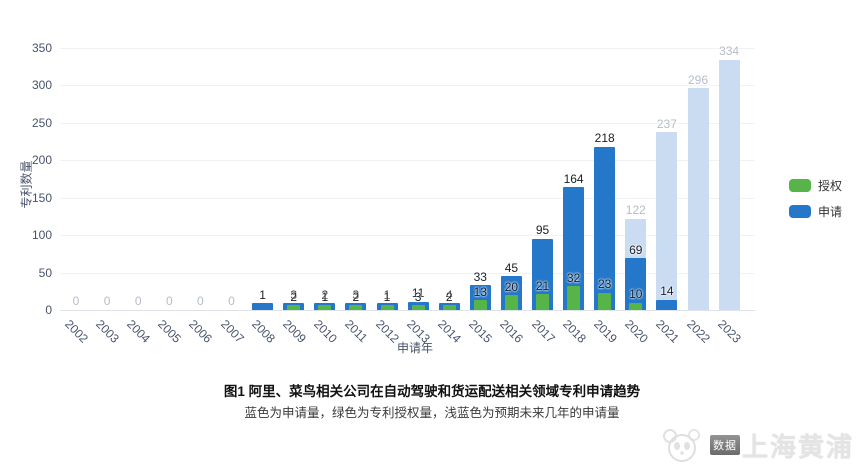 The image size is (864, 470). I want to click on x-axis-tick-label: 2023, so click(729, 331).